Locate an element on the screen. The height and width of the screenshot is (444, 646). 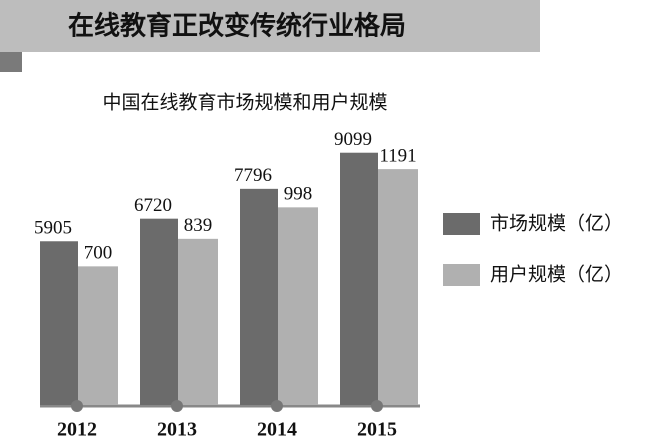
x-tick-label: 2015 is located at coordinates (377, 430).